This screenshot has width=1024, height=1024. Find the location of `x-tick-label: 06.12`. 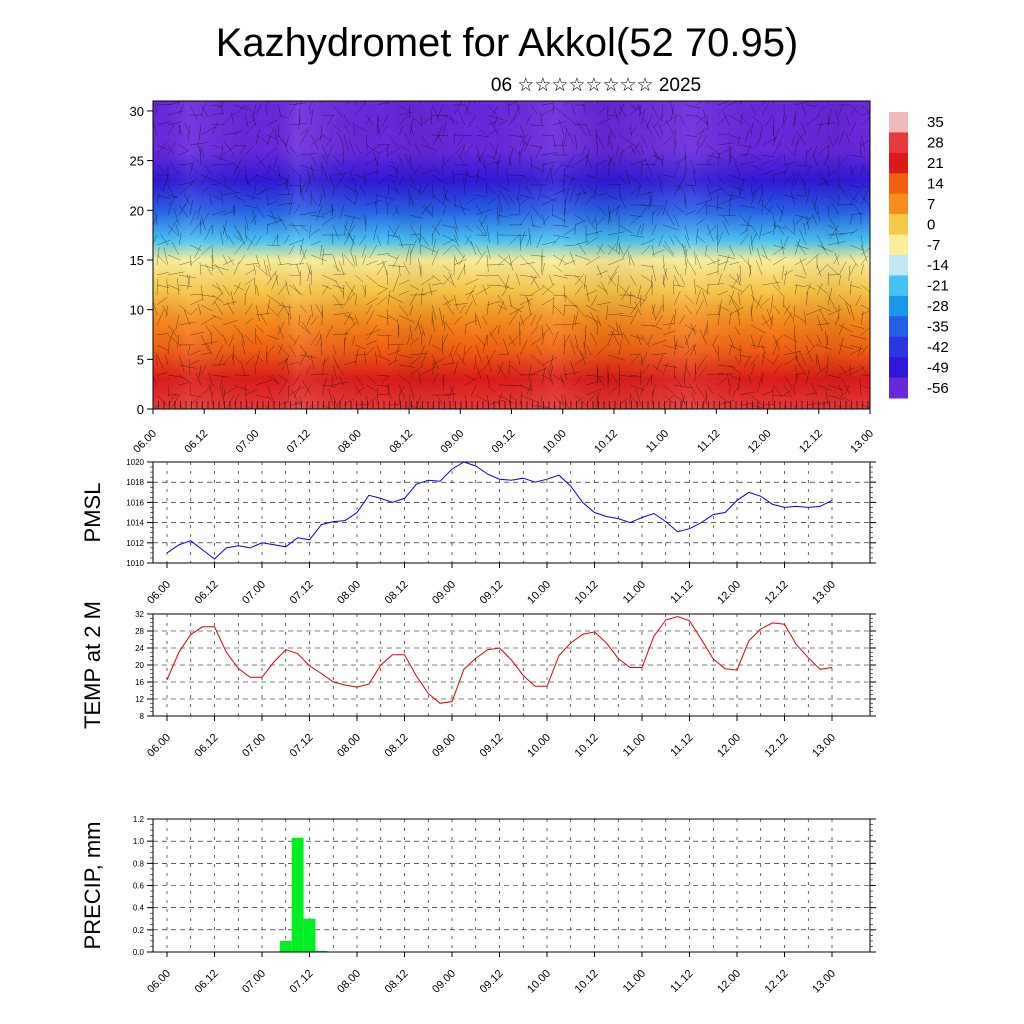

x-tick-label: 06.12 is located at coordinates (207, 982).